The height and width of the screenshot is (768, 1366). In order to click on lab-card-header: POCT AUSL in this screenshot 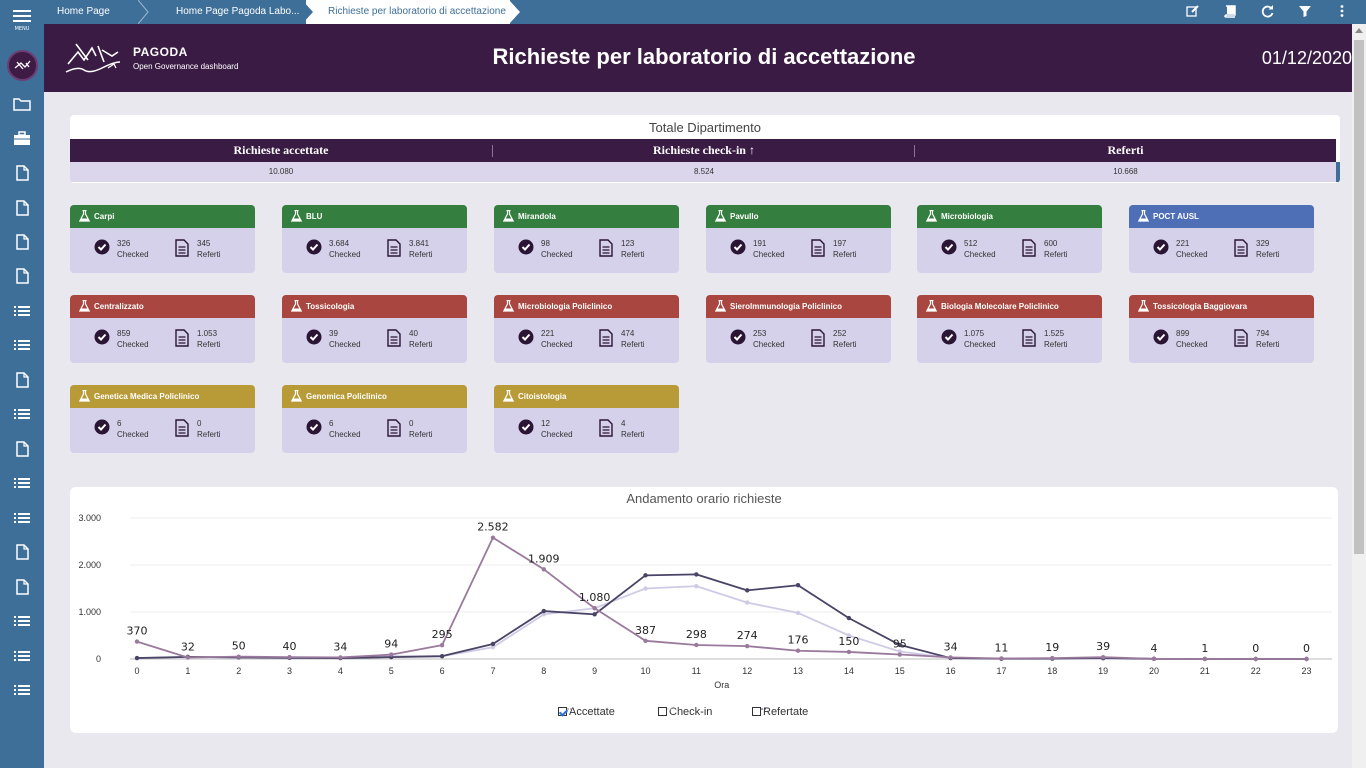, I will do `click(1221, 216)`.